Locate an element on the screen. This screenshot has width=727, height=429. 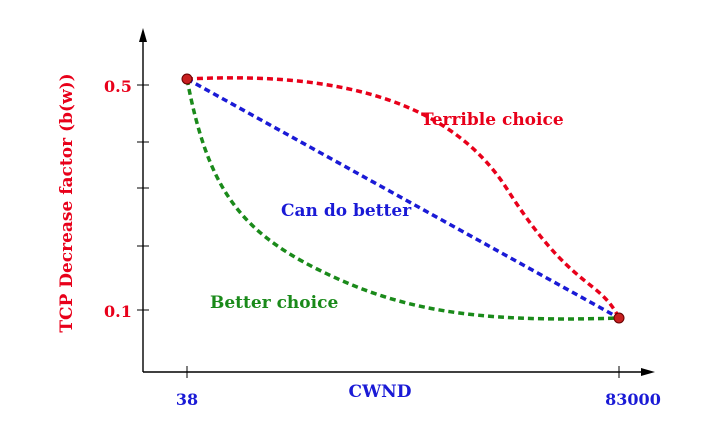
x-axis-arrow is located at coordinates (648, 372).